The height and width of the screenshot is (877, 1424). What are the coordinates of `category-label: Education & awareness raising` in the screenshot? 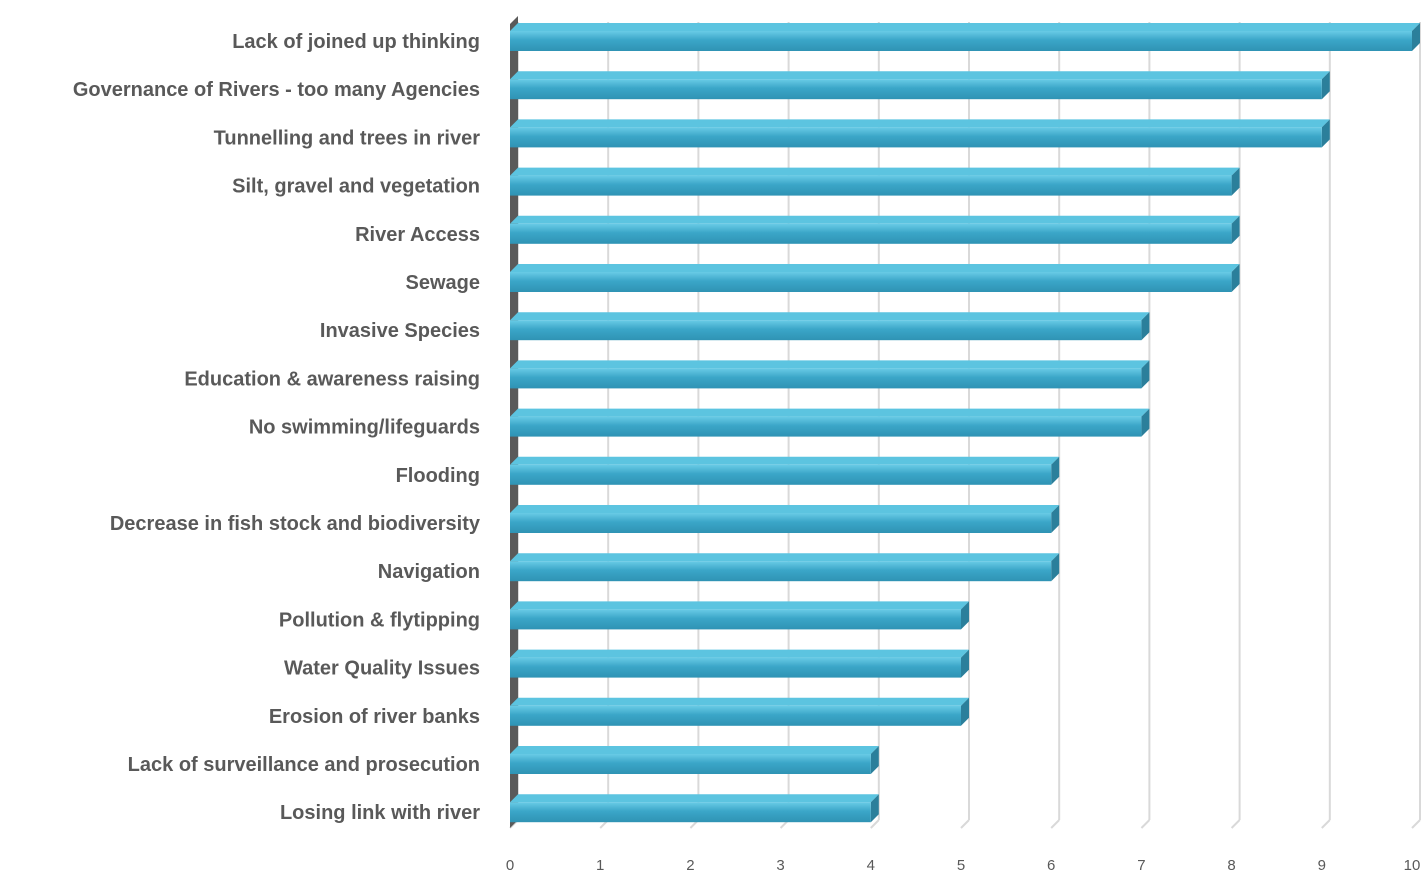 It's located at (332, 379).